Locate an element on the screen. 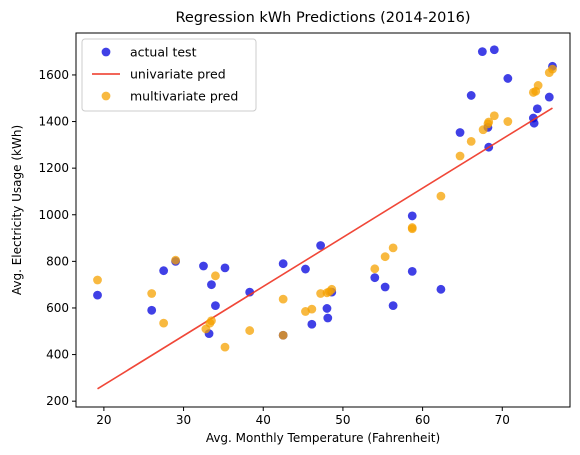 Image resolution: width=580 pixels, height=455 pixels. y-tick-label: 800 is located at coordinates (57, 261).